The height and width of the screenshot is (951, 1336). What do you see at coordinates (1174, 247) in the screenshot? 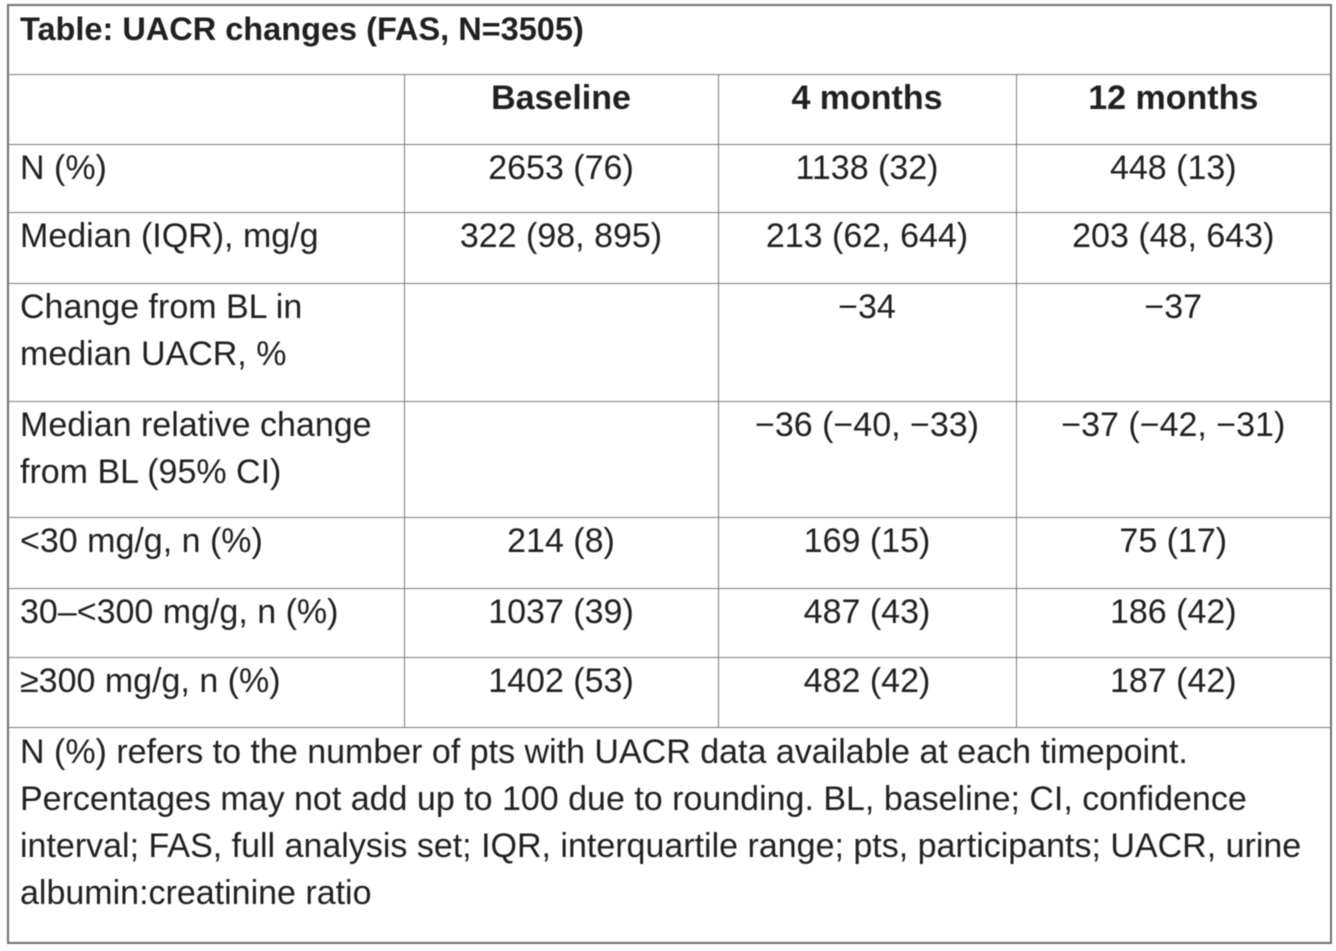
I see `table-cell: 203 (48, 643)` at bounding box center [1174, 247].